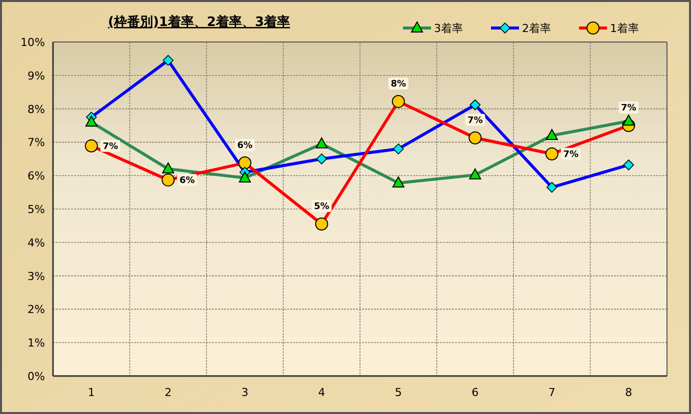  Describe the element at coordinates (552, 392) in the screenshot. I see `x-tick-label: 7` at that location.